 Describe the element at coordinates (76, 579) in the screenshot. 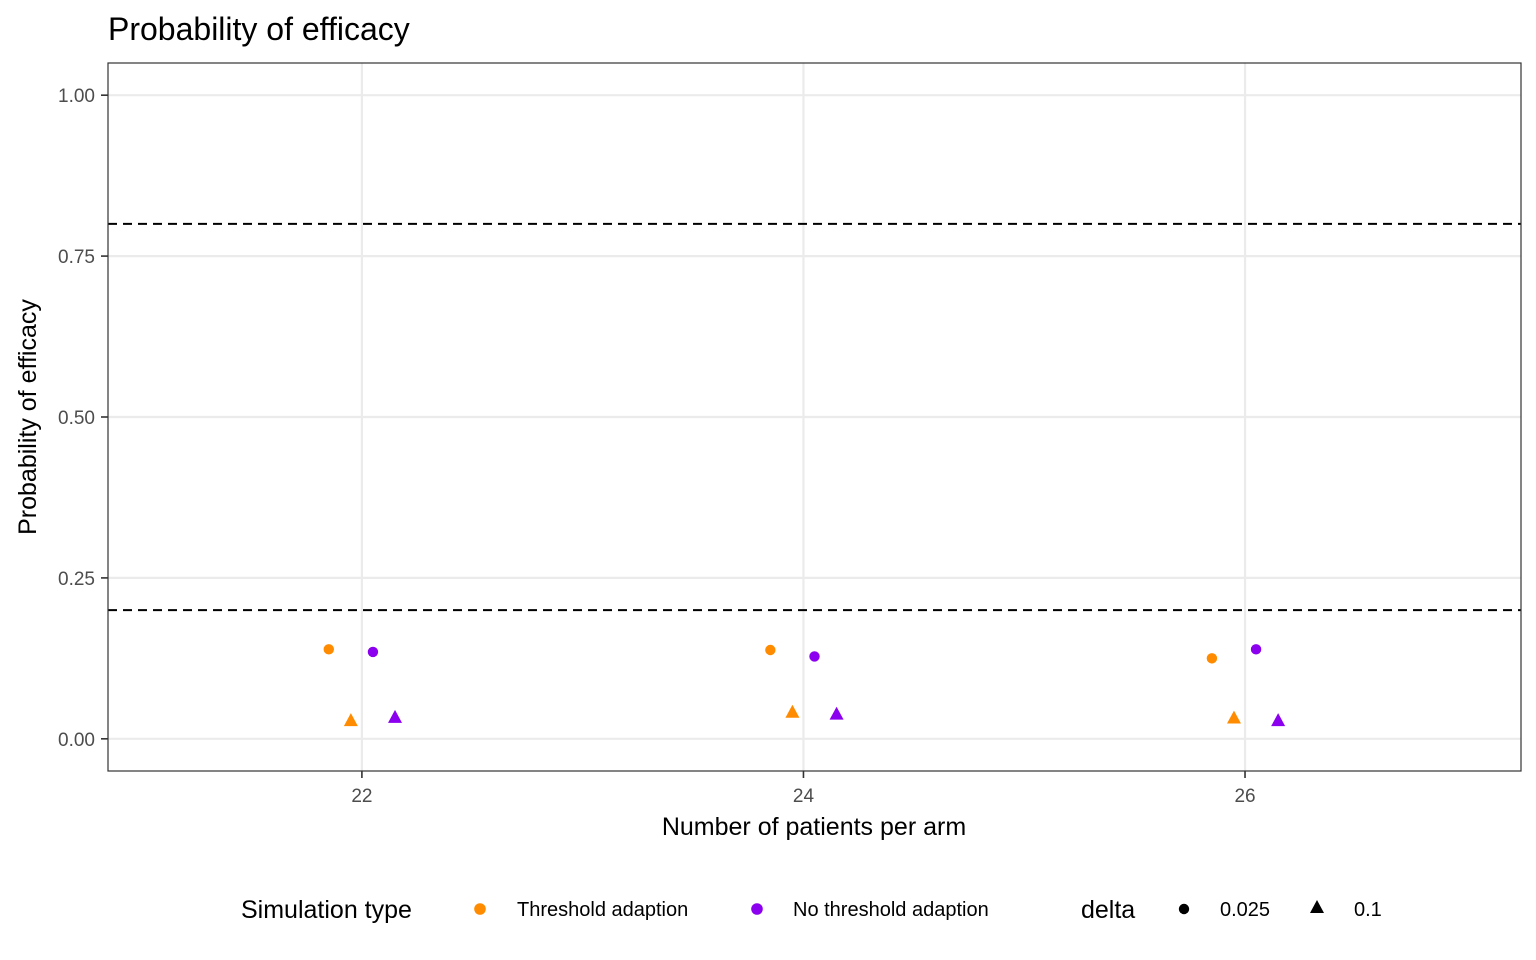

I see `y-tick-label: 0.25` at that location.